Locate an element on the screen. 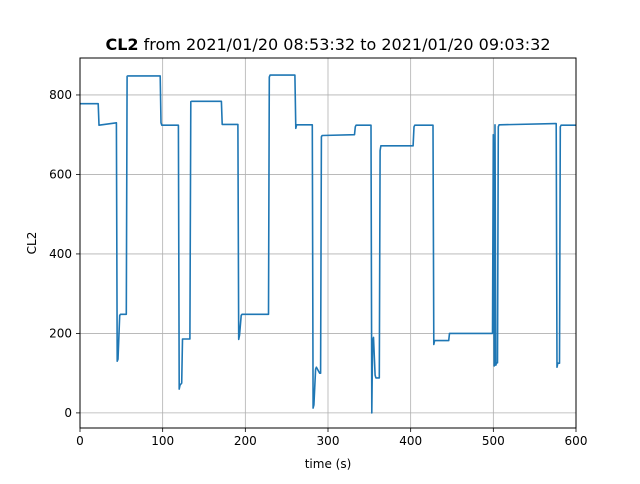  x-axis-label: time (s) is located at coordinates (328, 464).